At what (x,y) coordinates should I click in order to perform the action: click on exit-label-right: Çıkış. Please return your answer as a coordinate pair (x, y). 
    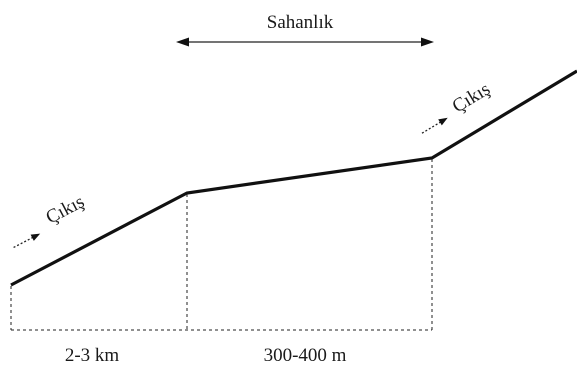
    Looking at the image, I should click on (471, 98).